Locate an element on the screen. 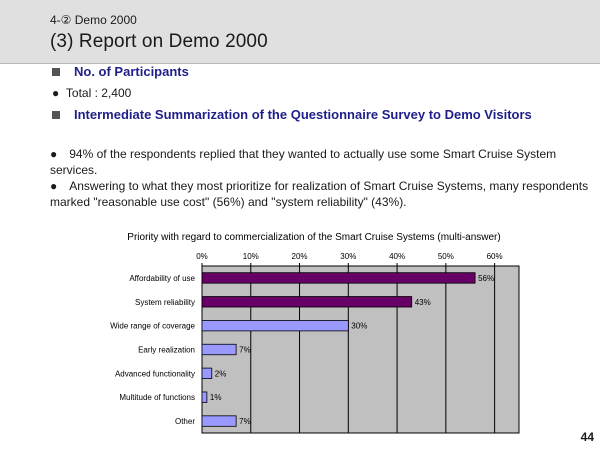 The height and width of the screenshot is (450, 600). page-number: 44 is located at coordinates (587, 437).